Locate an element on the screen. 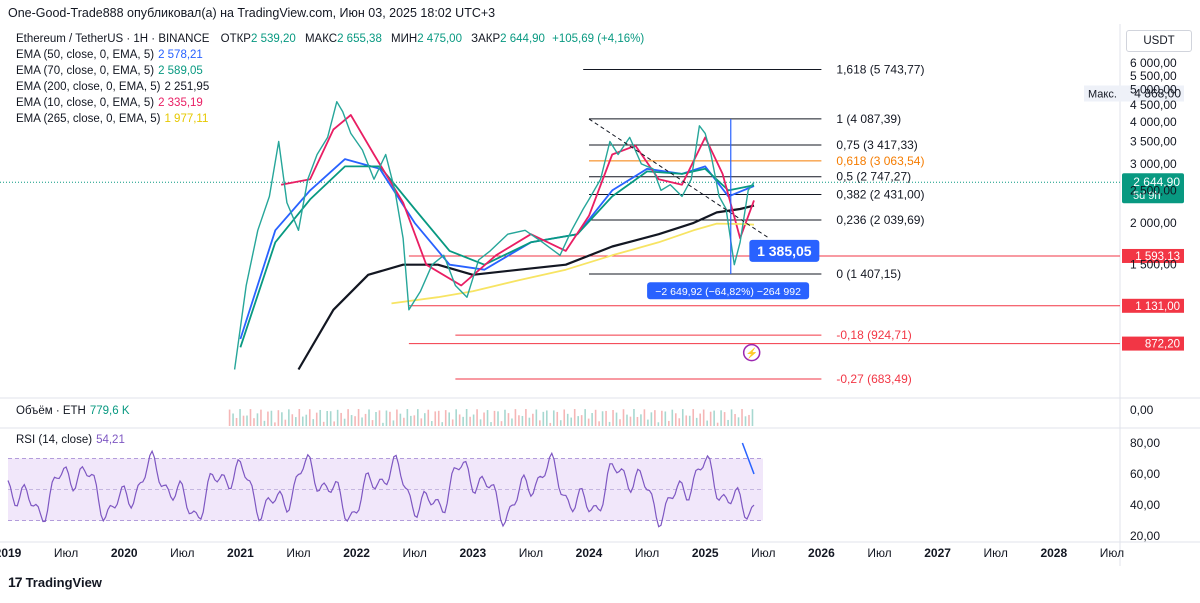 The height and width of the screenshot is (603, 1200). time-tick-label: 2028 is located at coordinates (1053, 553).